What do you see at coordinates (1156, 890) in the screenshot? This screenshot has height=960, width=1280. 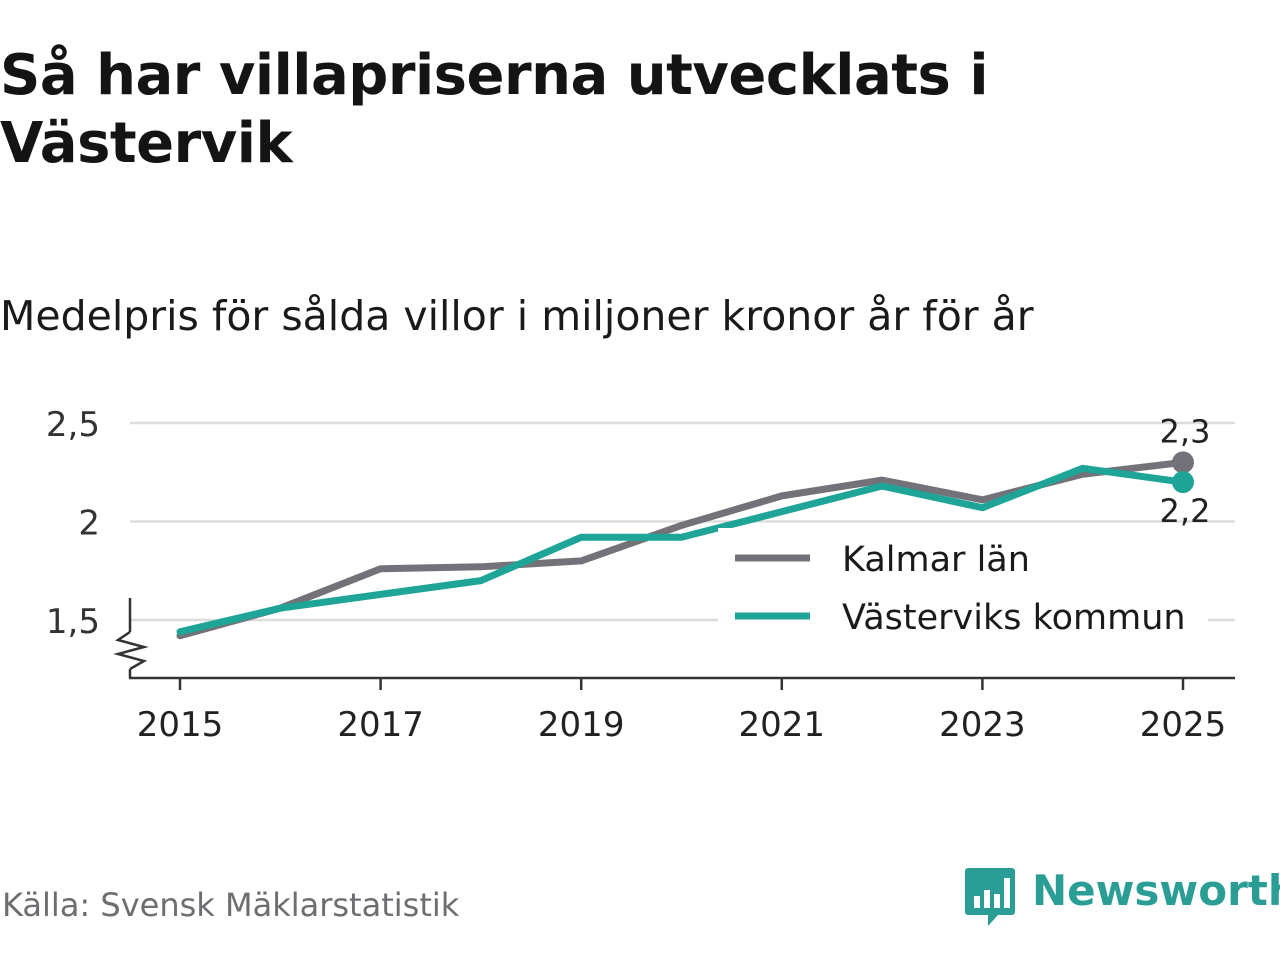 I see `brand-name: Newsworthy` at bounding box center [1156, 890].